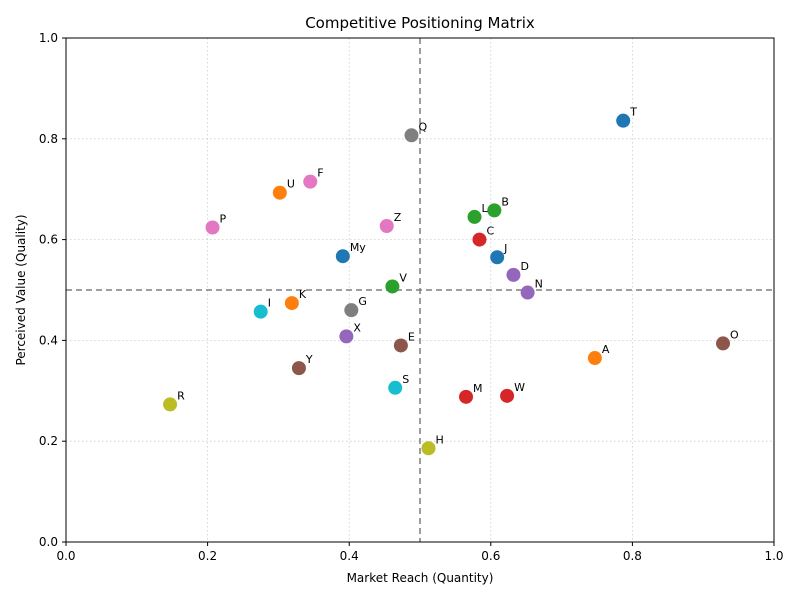 Image resolution: width=800 pixels, height=600 pixels. Describe the element at coordinates (48, 38) in the screenshot. I see `y-tick-label: 1.0` at that location.